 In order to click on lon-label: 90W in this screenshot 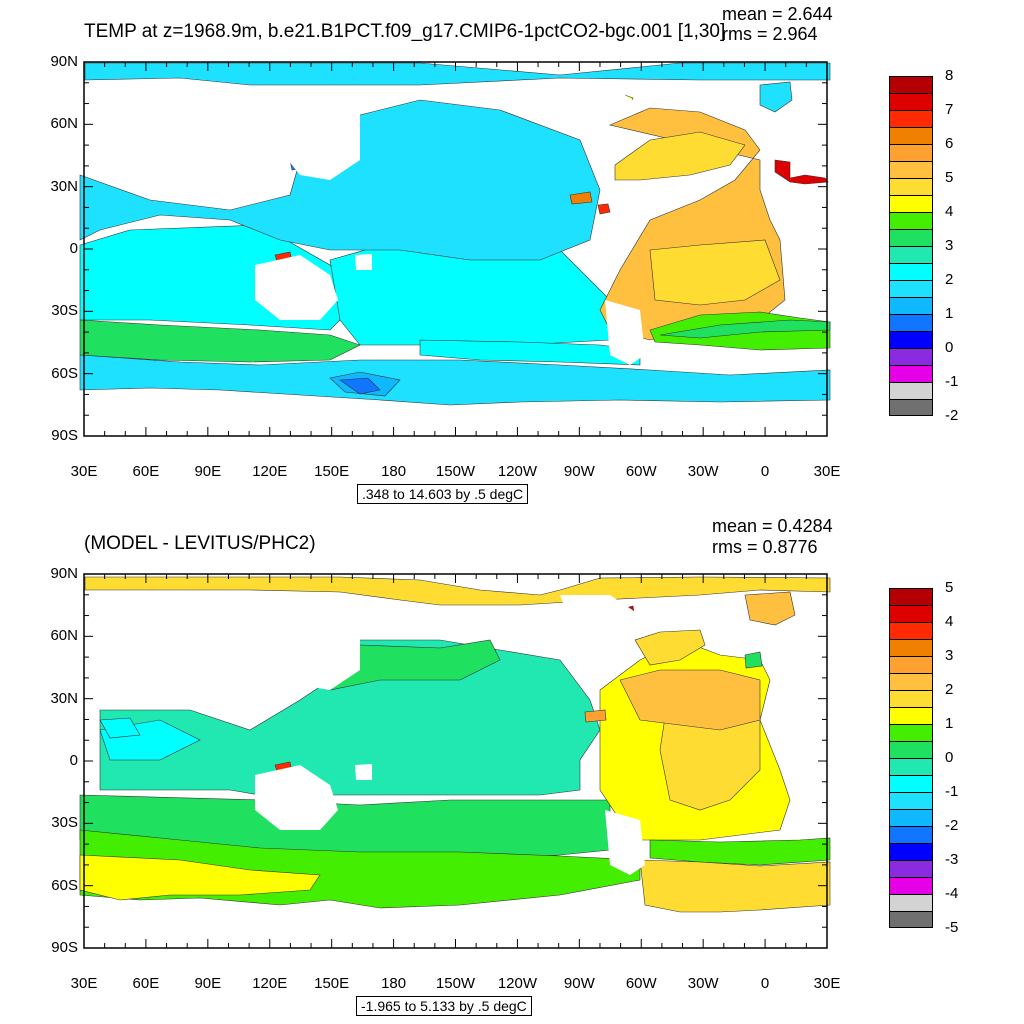, I will do `click(579, 983)`.